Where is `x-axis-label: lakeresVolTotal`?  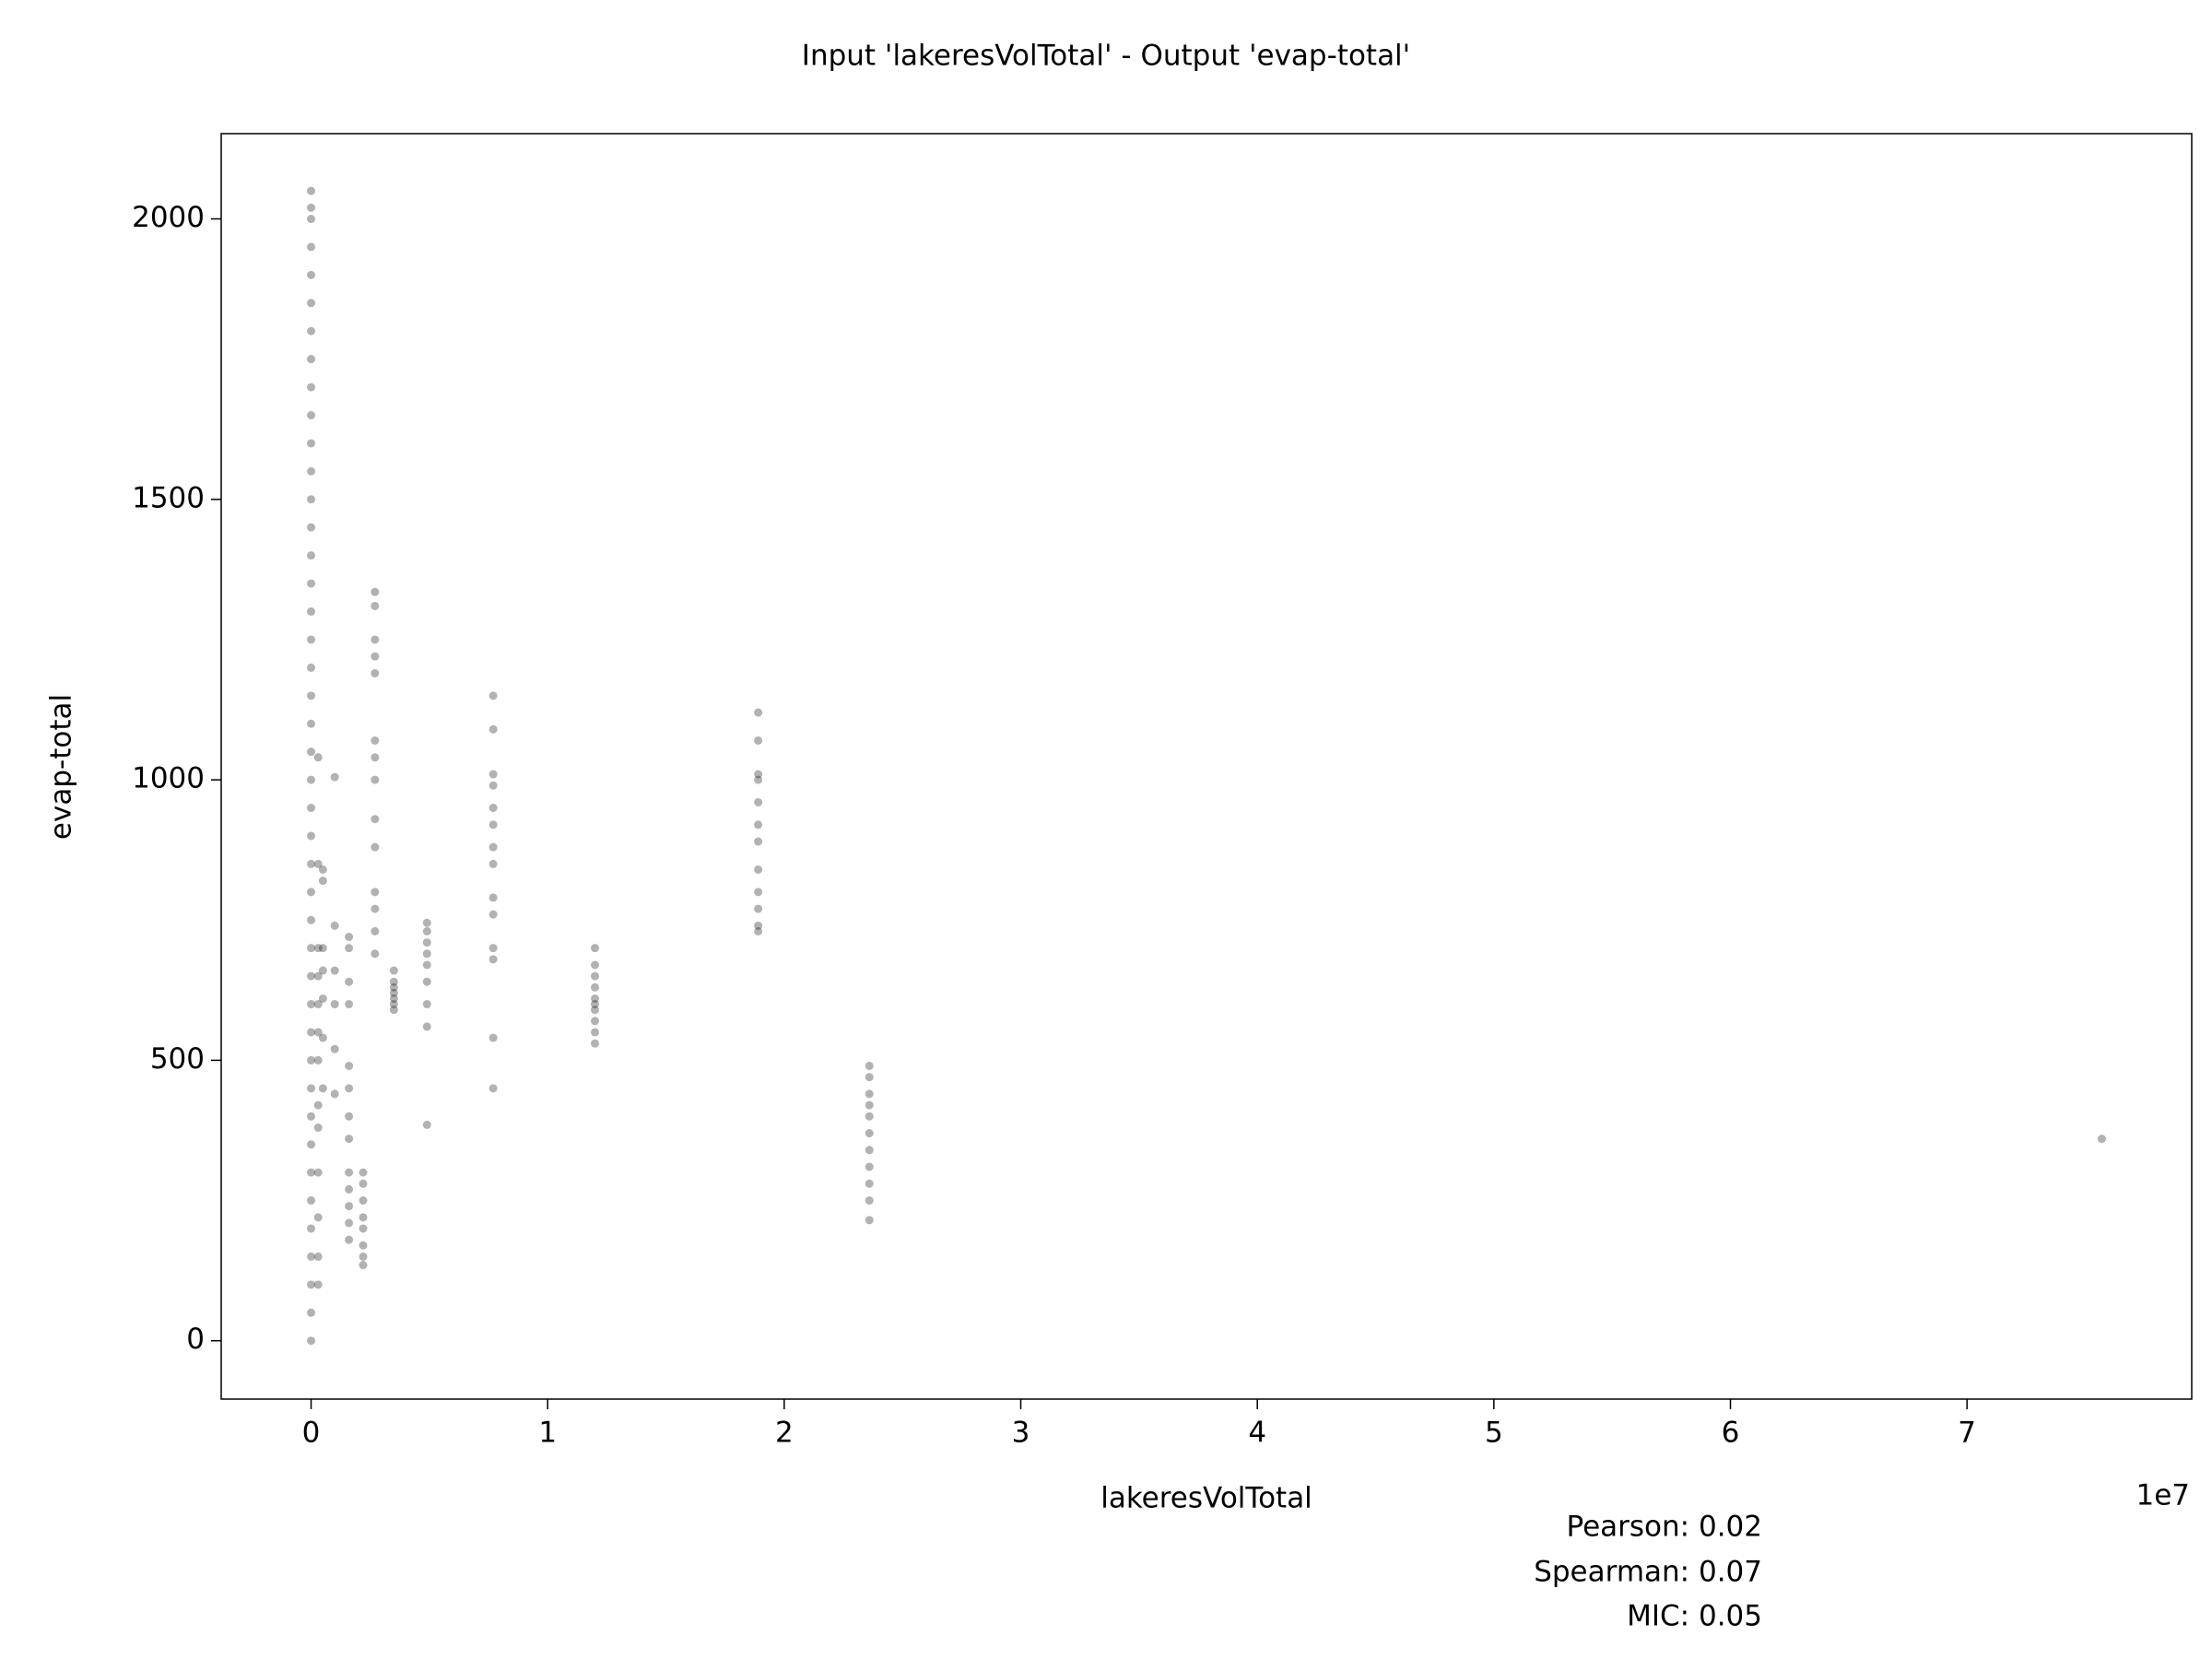 x-axis-label: lakeresVolTotal is located at coordinates (1206, 1498).